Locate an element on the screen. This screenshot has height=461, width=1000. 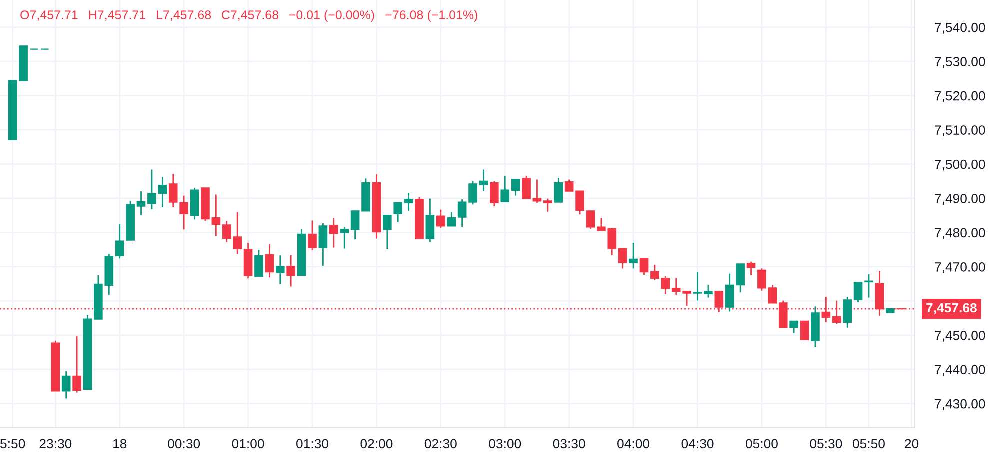
y-tick-label: 7,450.00 is located at coordinates (960, 336).